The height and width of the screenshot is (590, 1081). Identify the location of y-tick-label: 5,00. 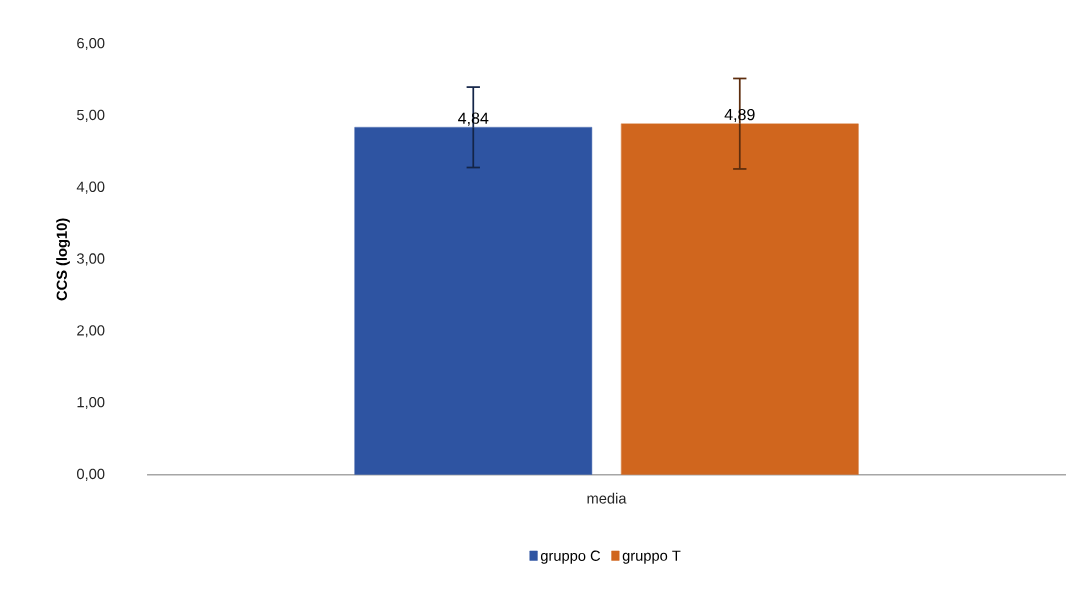
(91, 115).